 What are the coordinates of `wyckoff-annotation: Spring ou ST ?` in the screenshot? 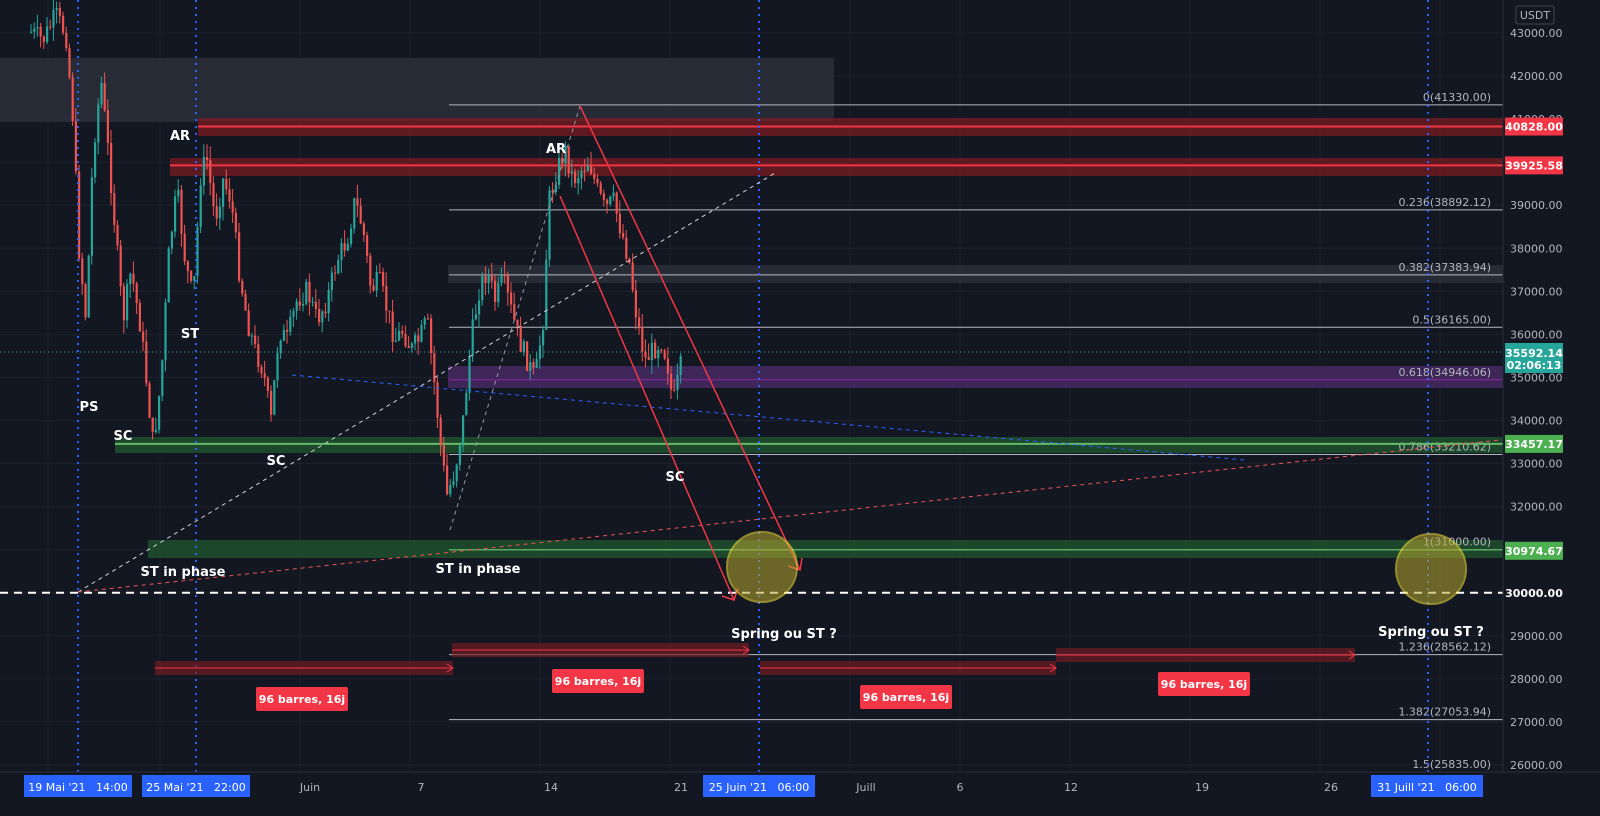 It's located at (784, 634).